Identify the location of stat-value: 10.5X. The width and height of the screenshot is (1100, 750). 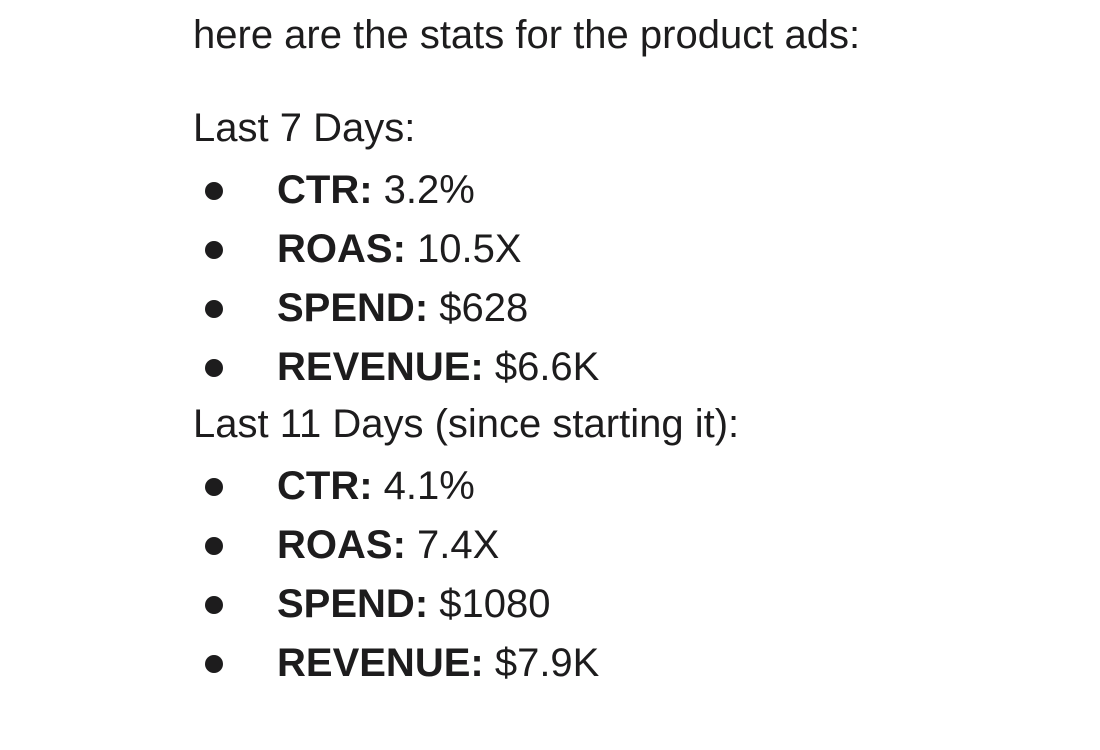
(469, 249).